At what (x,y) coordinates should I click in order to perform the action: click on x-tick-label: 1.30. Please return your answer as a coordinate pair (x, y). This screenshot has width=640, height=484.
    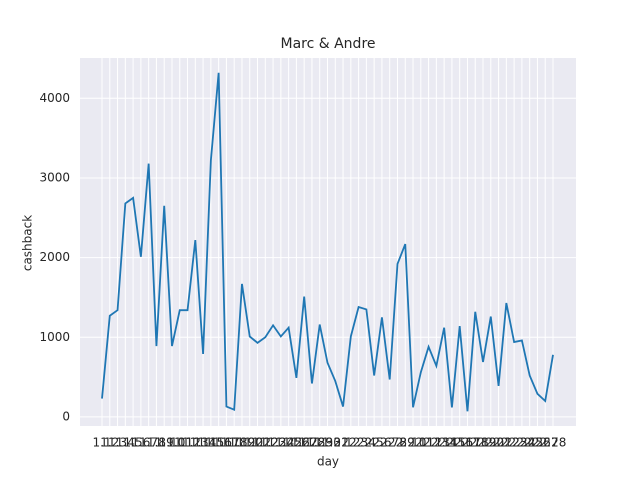
    Looking at the image, I should click on (327, 443).